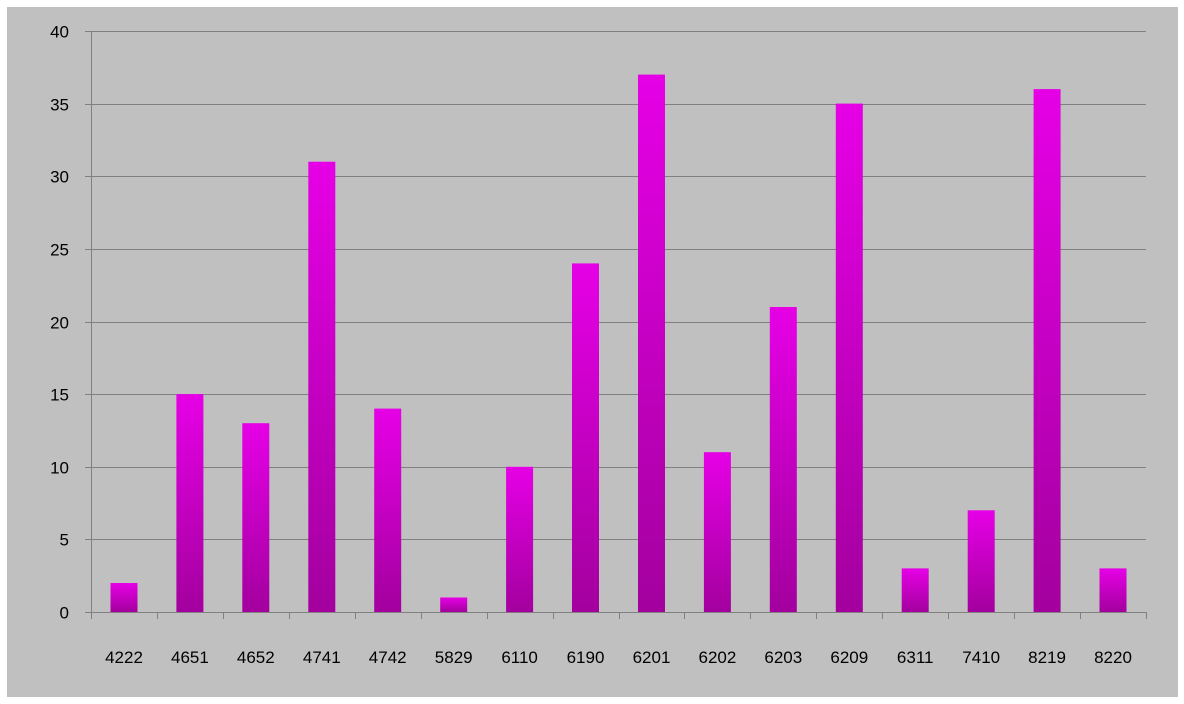 The image size is (1184, 704). I want to click on x-tick-label: 6110, so click(519, 657).